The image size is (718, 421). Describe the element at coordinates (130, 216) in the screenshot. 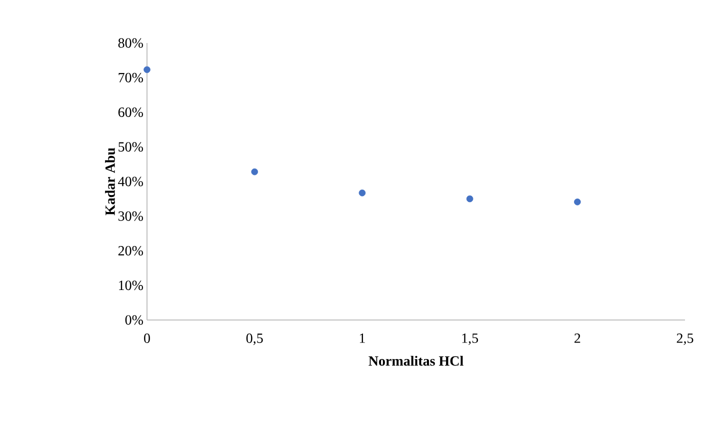

I see `y-tick-label: 30%` at that location.